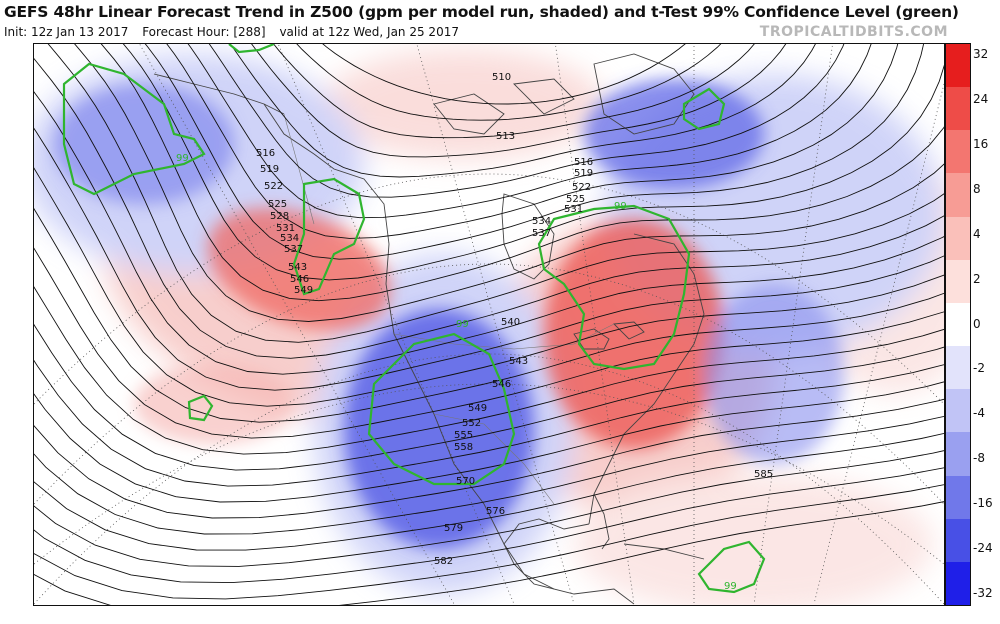 The image size is (1000, 624). What do you see at coordinates (979, 413) in the screenshot?
I see `colorbar-tick-label: -4` at bounding box center [979, 413].